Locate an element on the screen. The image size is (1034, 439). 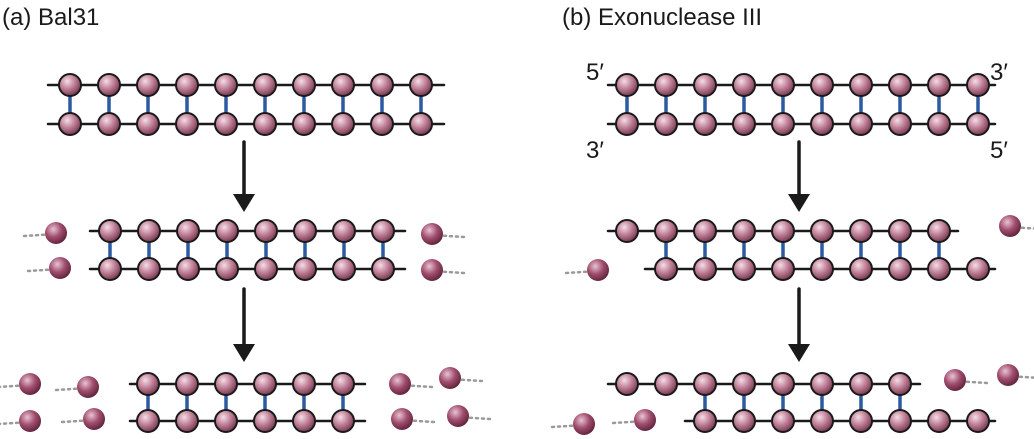
panel-b-top-right-end-label: 3′ is located at coordinates (999, 72).